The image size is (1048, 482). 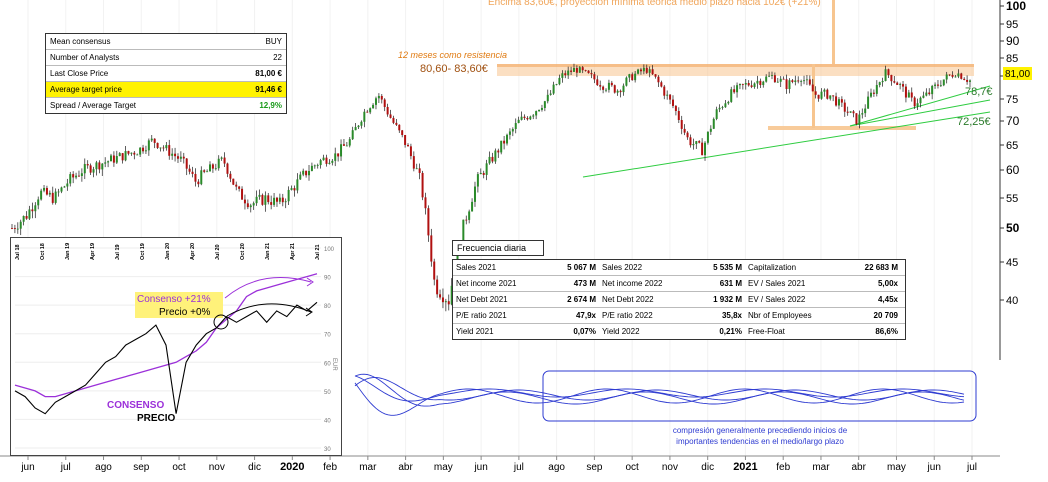 I want to click on price-badge-bg, so click(x=1017, y=73).